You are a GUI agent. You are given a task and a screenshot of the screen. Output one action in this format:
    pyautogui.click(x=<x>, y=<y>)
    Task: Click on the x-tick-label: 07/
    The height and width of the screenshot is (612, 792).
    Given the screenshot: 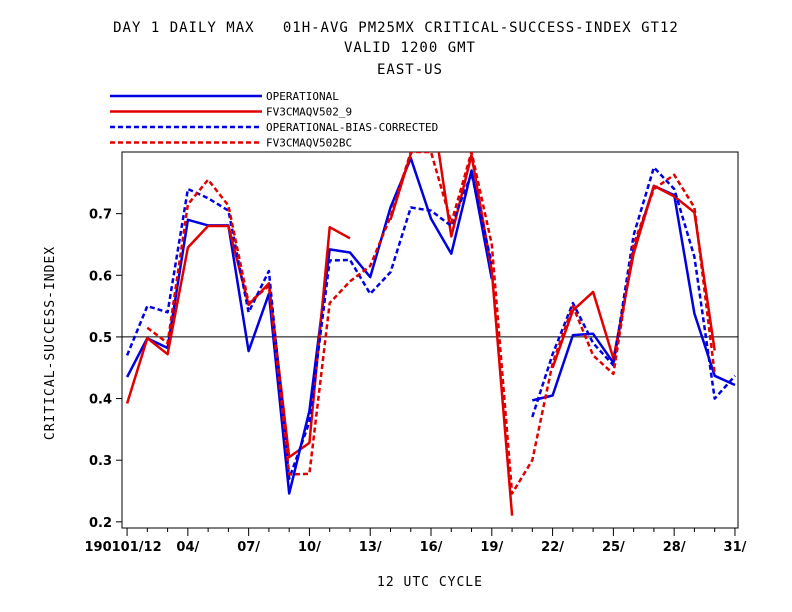 What is the action you would take?
    pyautogui.click(x=248, y=547)
    